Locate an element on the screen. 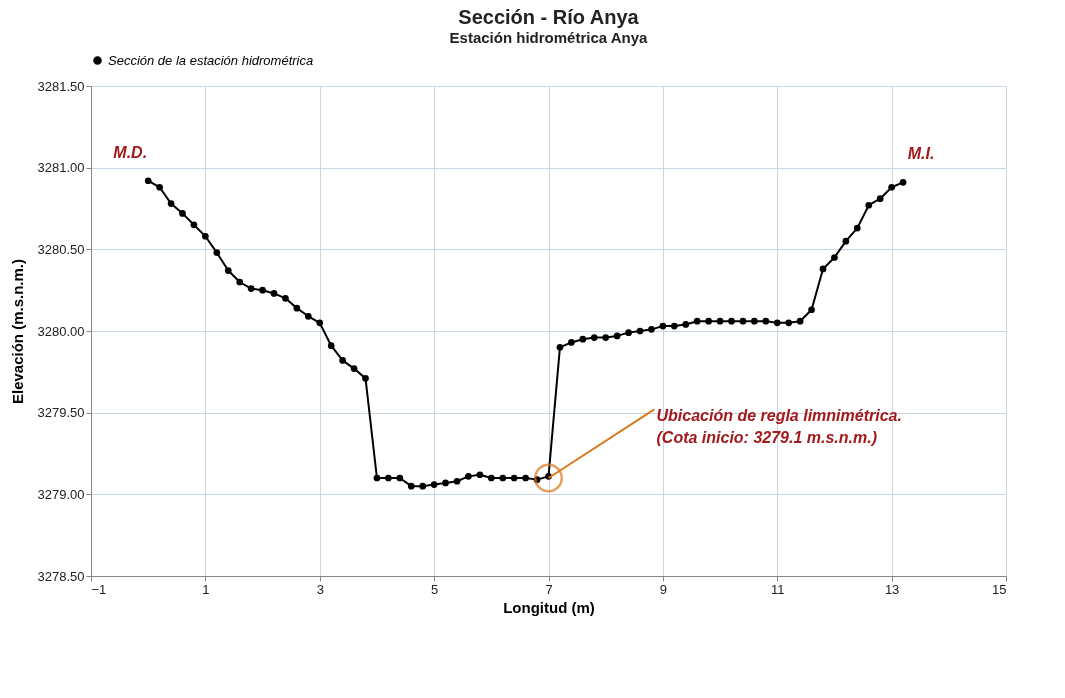  x-tick-label: 7 is located at coordinates (549, 589).